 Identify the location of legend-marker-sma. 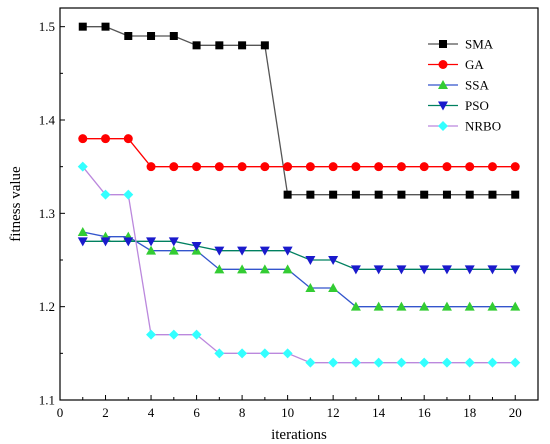
(443, 44).